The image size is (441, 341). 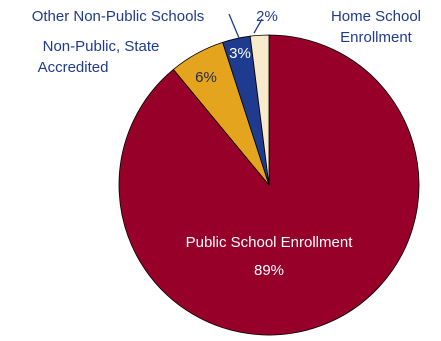 I want to click on label-public-school-enrollment: Public School Enrollment, so click(x=270, y=242).